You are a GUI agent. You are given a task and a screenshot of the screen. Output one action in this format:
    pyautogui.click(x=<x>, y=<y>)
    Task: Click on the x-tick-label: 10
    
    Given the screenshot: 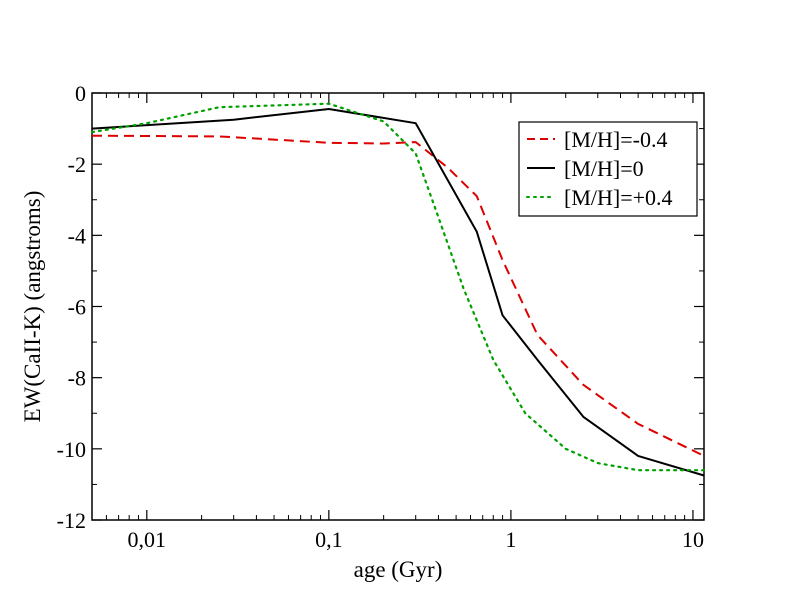 What is the action you would take?
    pyautogui.click(x=693, y=539)
    